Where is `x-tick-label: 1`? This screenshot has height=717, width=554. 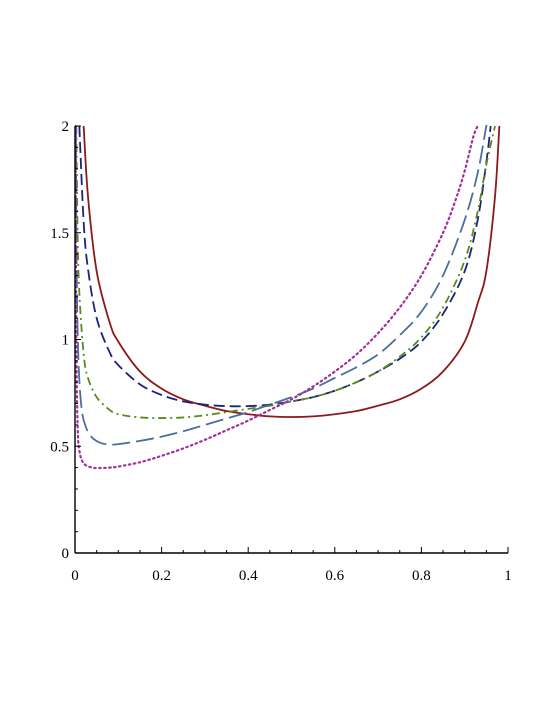
x-tick-label: 1 is located at coordinates (508, 576).